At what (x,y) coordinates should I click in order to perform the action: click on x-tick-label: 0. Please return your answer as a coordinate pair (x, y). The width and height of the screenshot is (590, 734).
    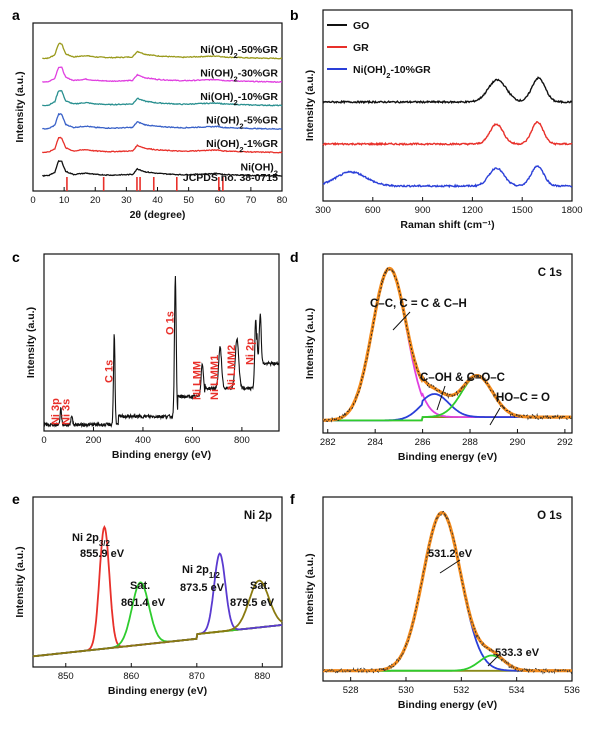
    Looking at the image, I should click on (32, 200).